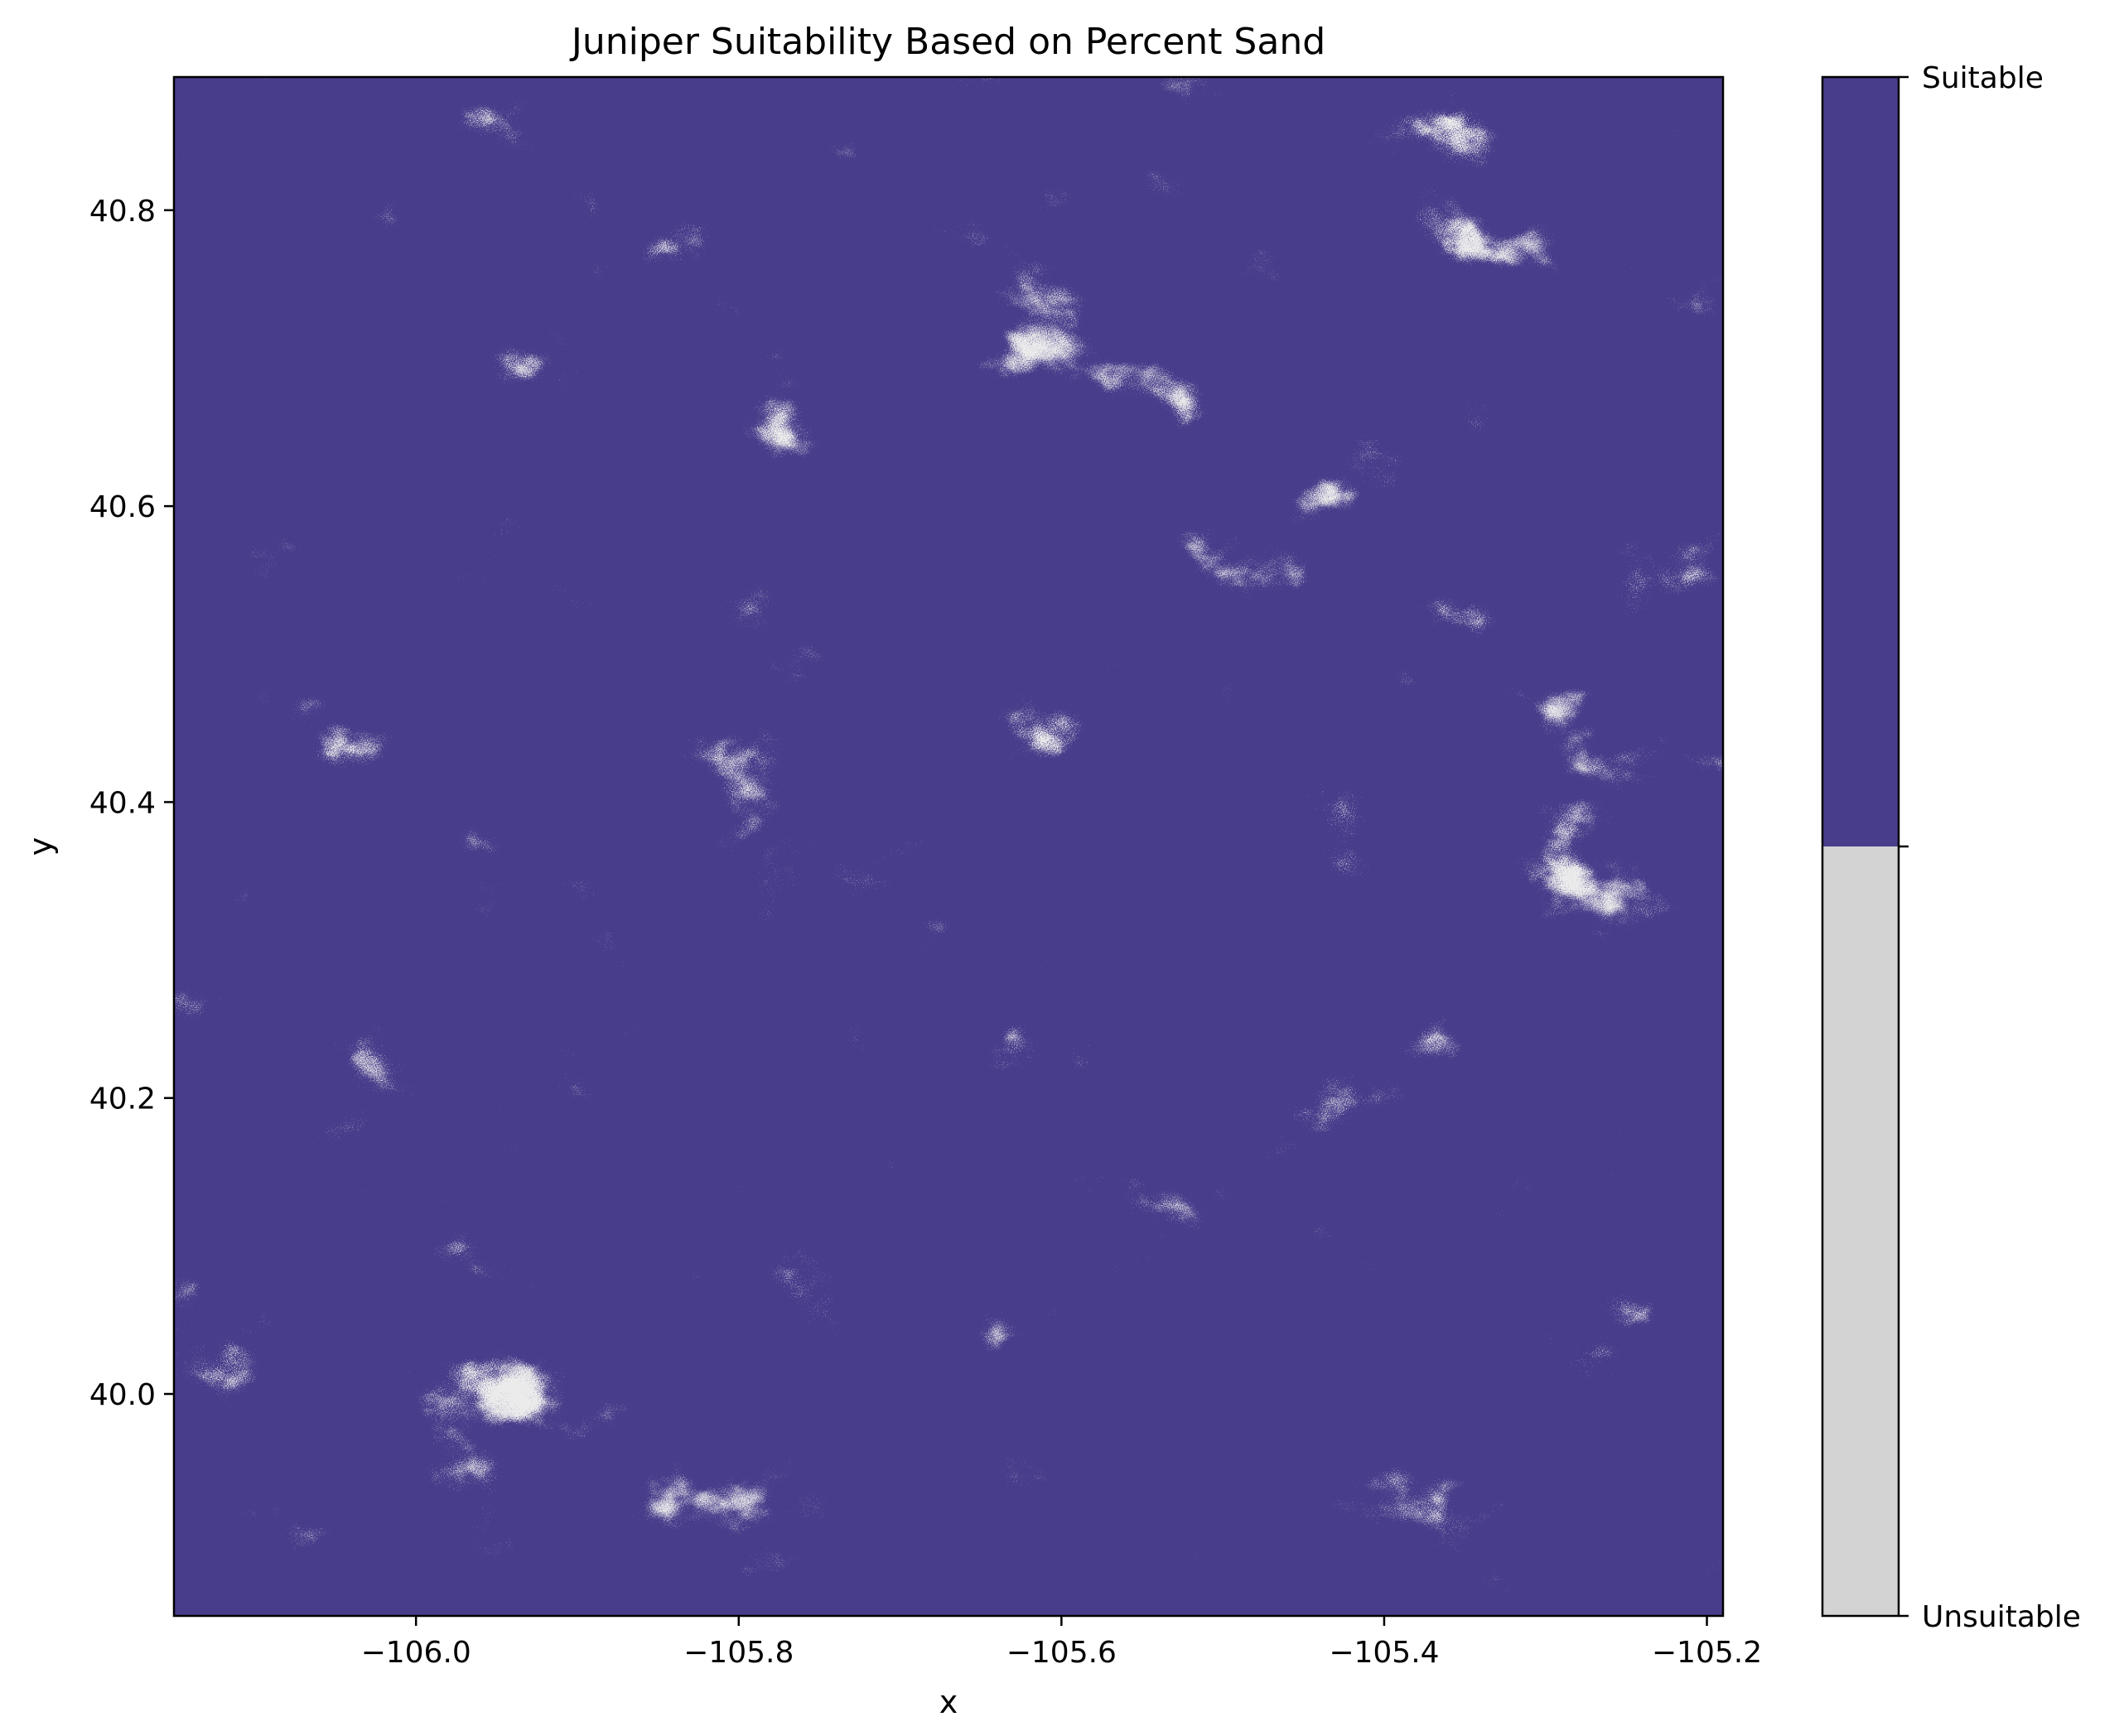  What do you see at coordinates (122, 507) in the screenshot?
I see `y-tick-label: 40.6` at bounding box center [122, 507].